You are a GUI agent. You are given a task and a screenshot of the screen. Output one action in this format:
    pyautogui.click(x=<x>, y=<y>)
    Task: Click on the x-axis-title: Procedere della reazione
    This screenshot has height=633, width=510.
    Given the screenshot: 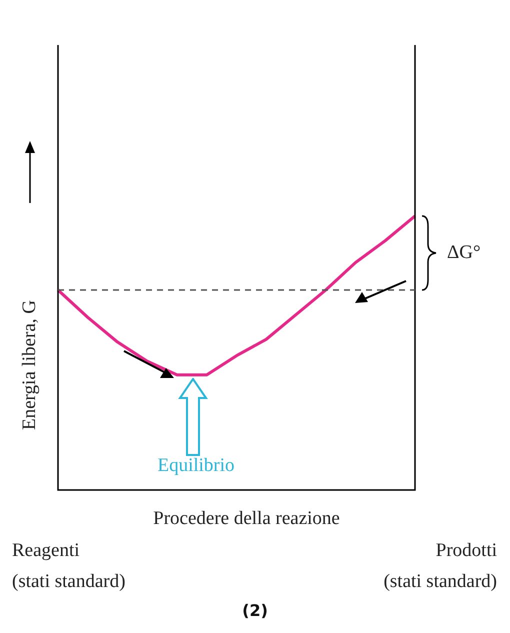 What is the action you would take?
    pyautogui.click(x=246, y=518)
    